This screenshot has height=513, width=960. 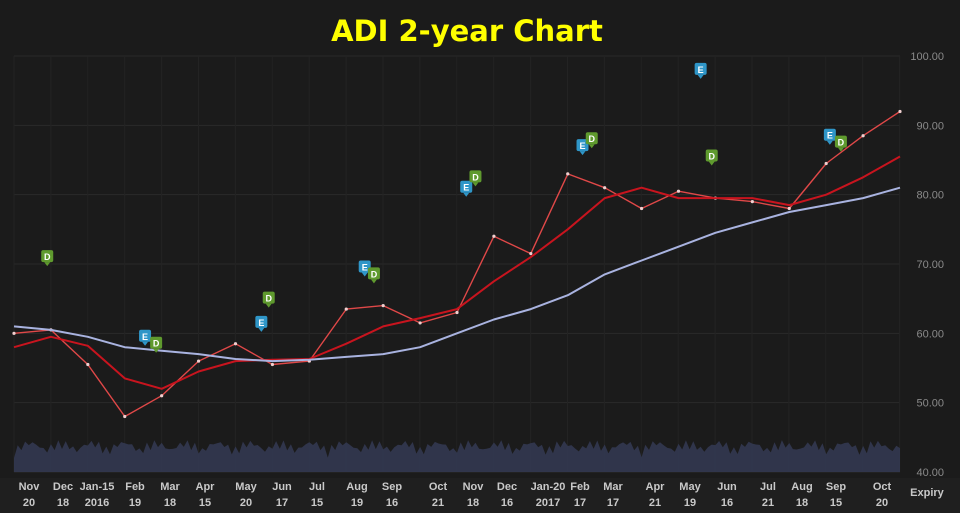 What do you see at coordinates (548, 503) in the screenshot?
I see `x-tick-label: 2017` at bounding box center [548, 503].